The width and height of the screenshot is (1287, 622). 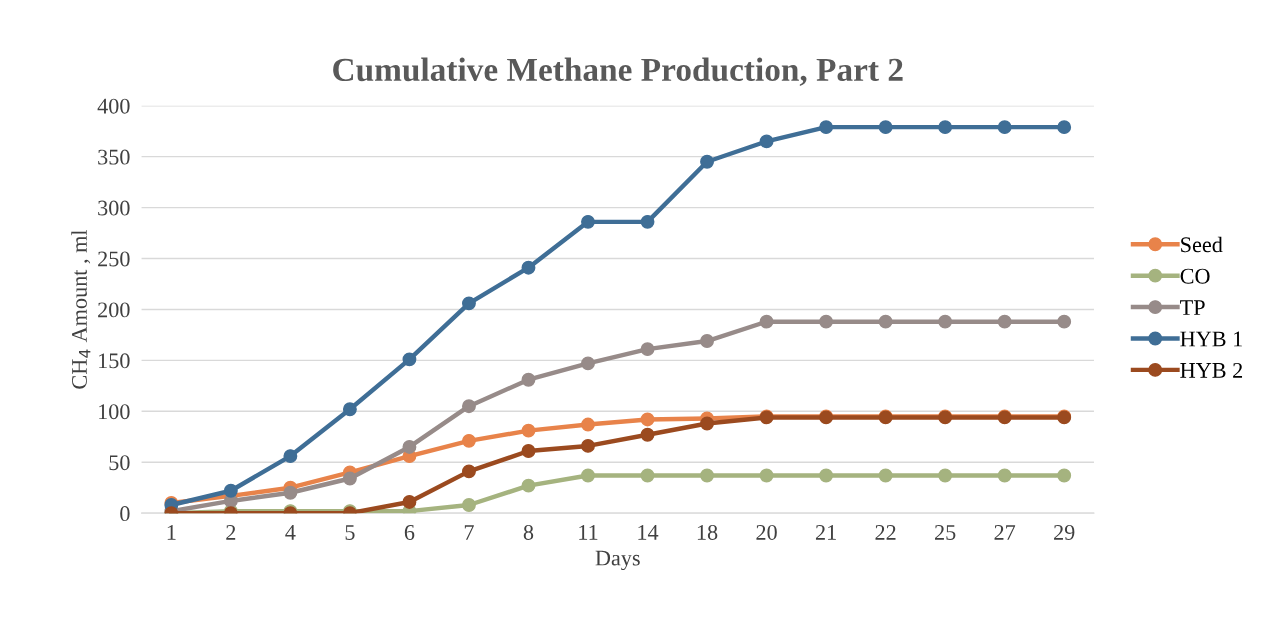 I want to click on x-tick-label: 6, so click(x=409, y=532).